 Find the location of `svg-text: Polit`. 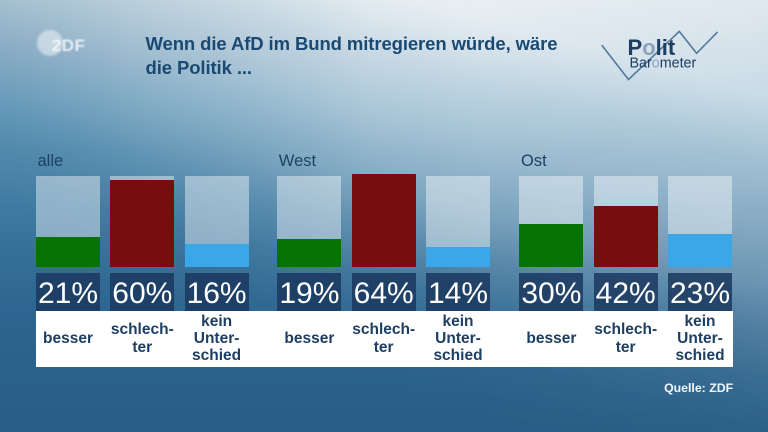

svg-text: Polit is located at coordinates (652, 47).